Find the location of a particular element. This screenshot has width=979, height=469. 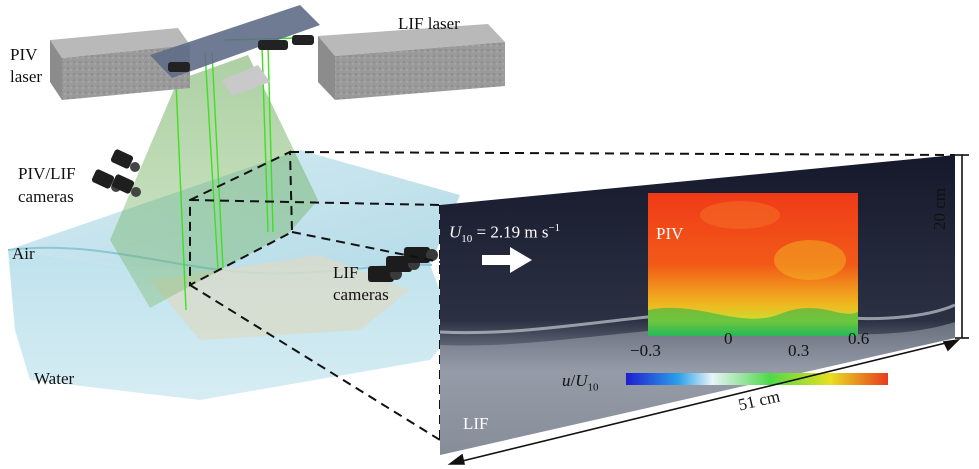

laser-optics-icon is located at coordinates (241, 53).